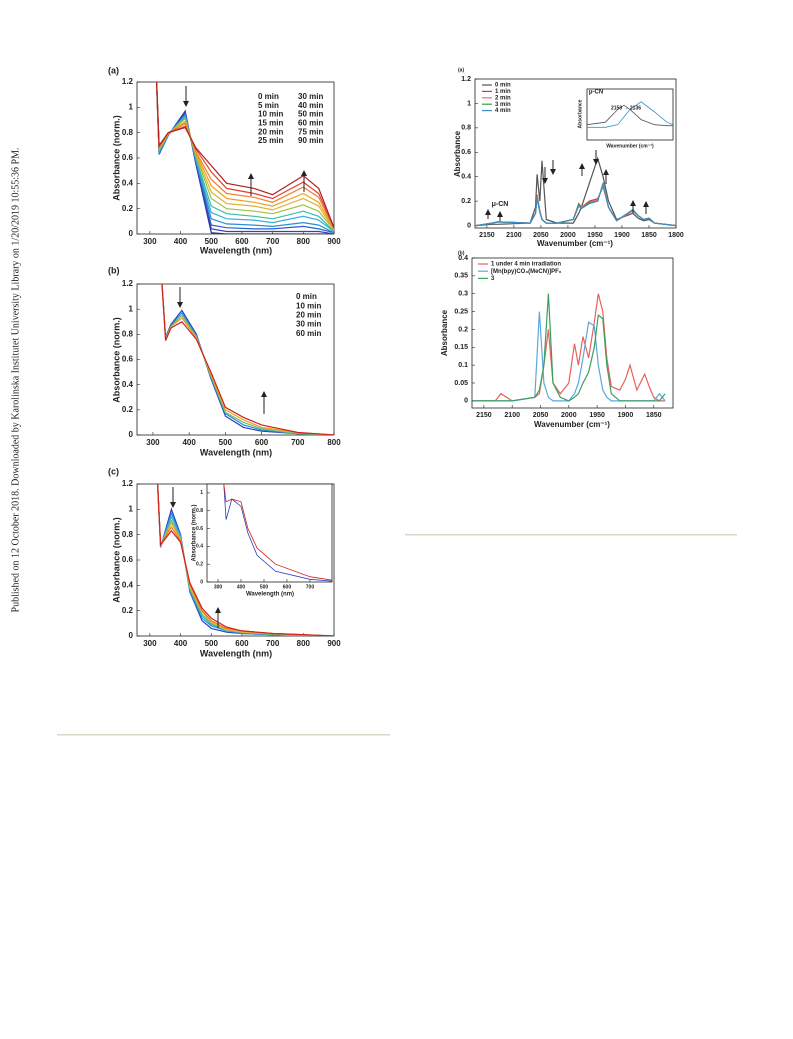 This screenshot has height=1039, width=793. What do you see at coordinates (503, 92) in the screenshot?
I see `legend-label: 1 min` at bounding box center [503, 92].